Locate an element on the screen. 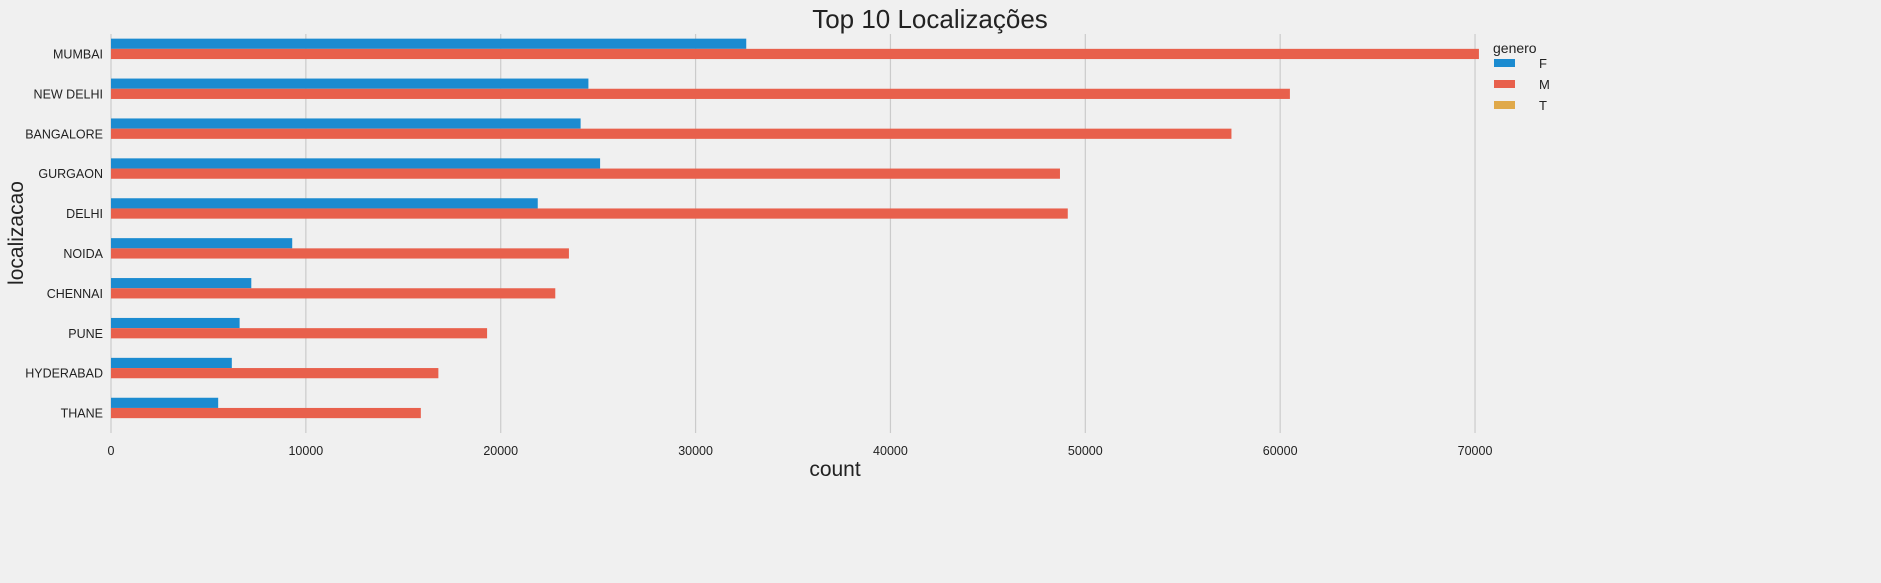 This screenshot has height=583, width=1881. y-tick-label: NOIDA is located at coordinates (83, 254).